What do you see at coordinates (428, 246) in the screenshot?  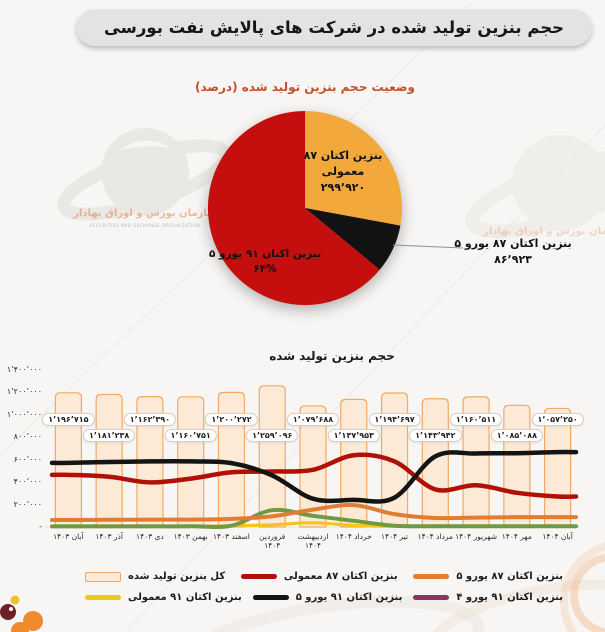 I see `pie-callout-leader-line` at bounding box center [428, 246].